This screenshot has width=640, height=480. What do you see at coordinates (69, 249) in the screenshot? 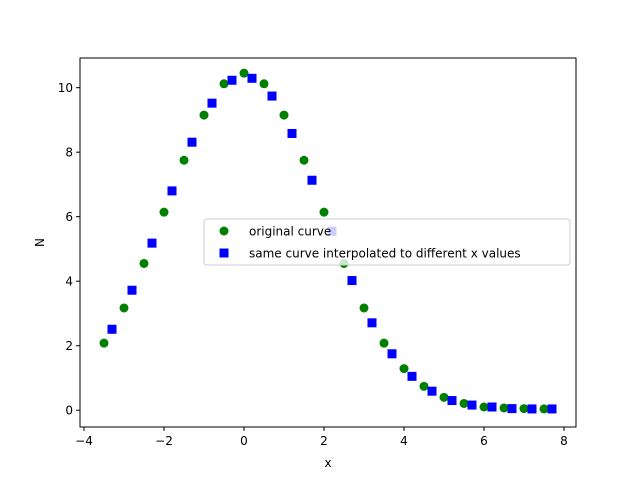
I see `y-axis: 0 2 4 6 8 10` at bounding box center [69, 249].